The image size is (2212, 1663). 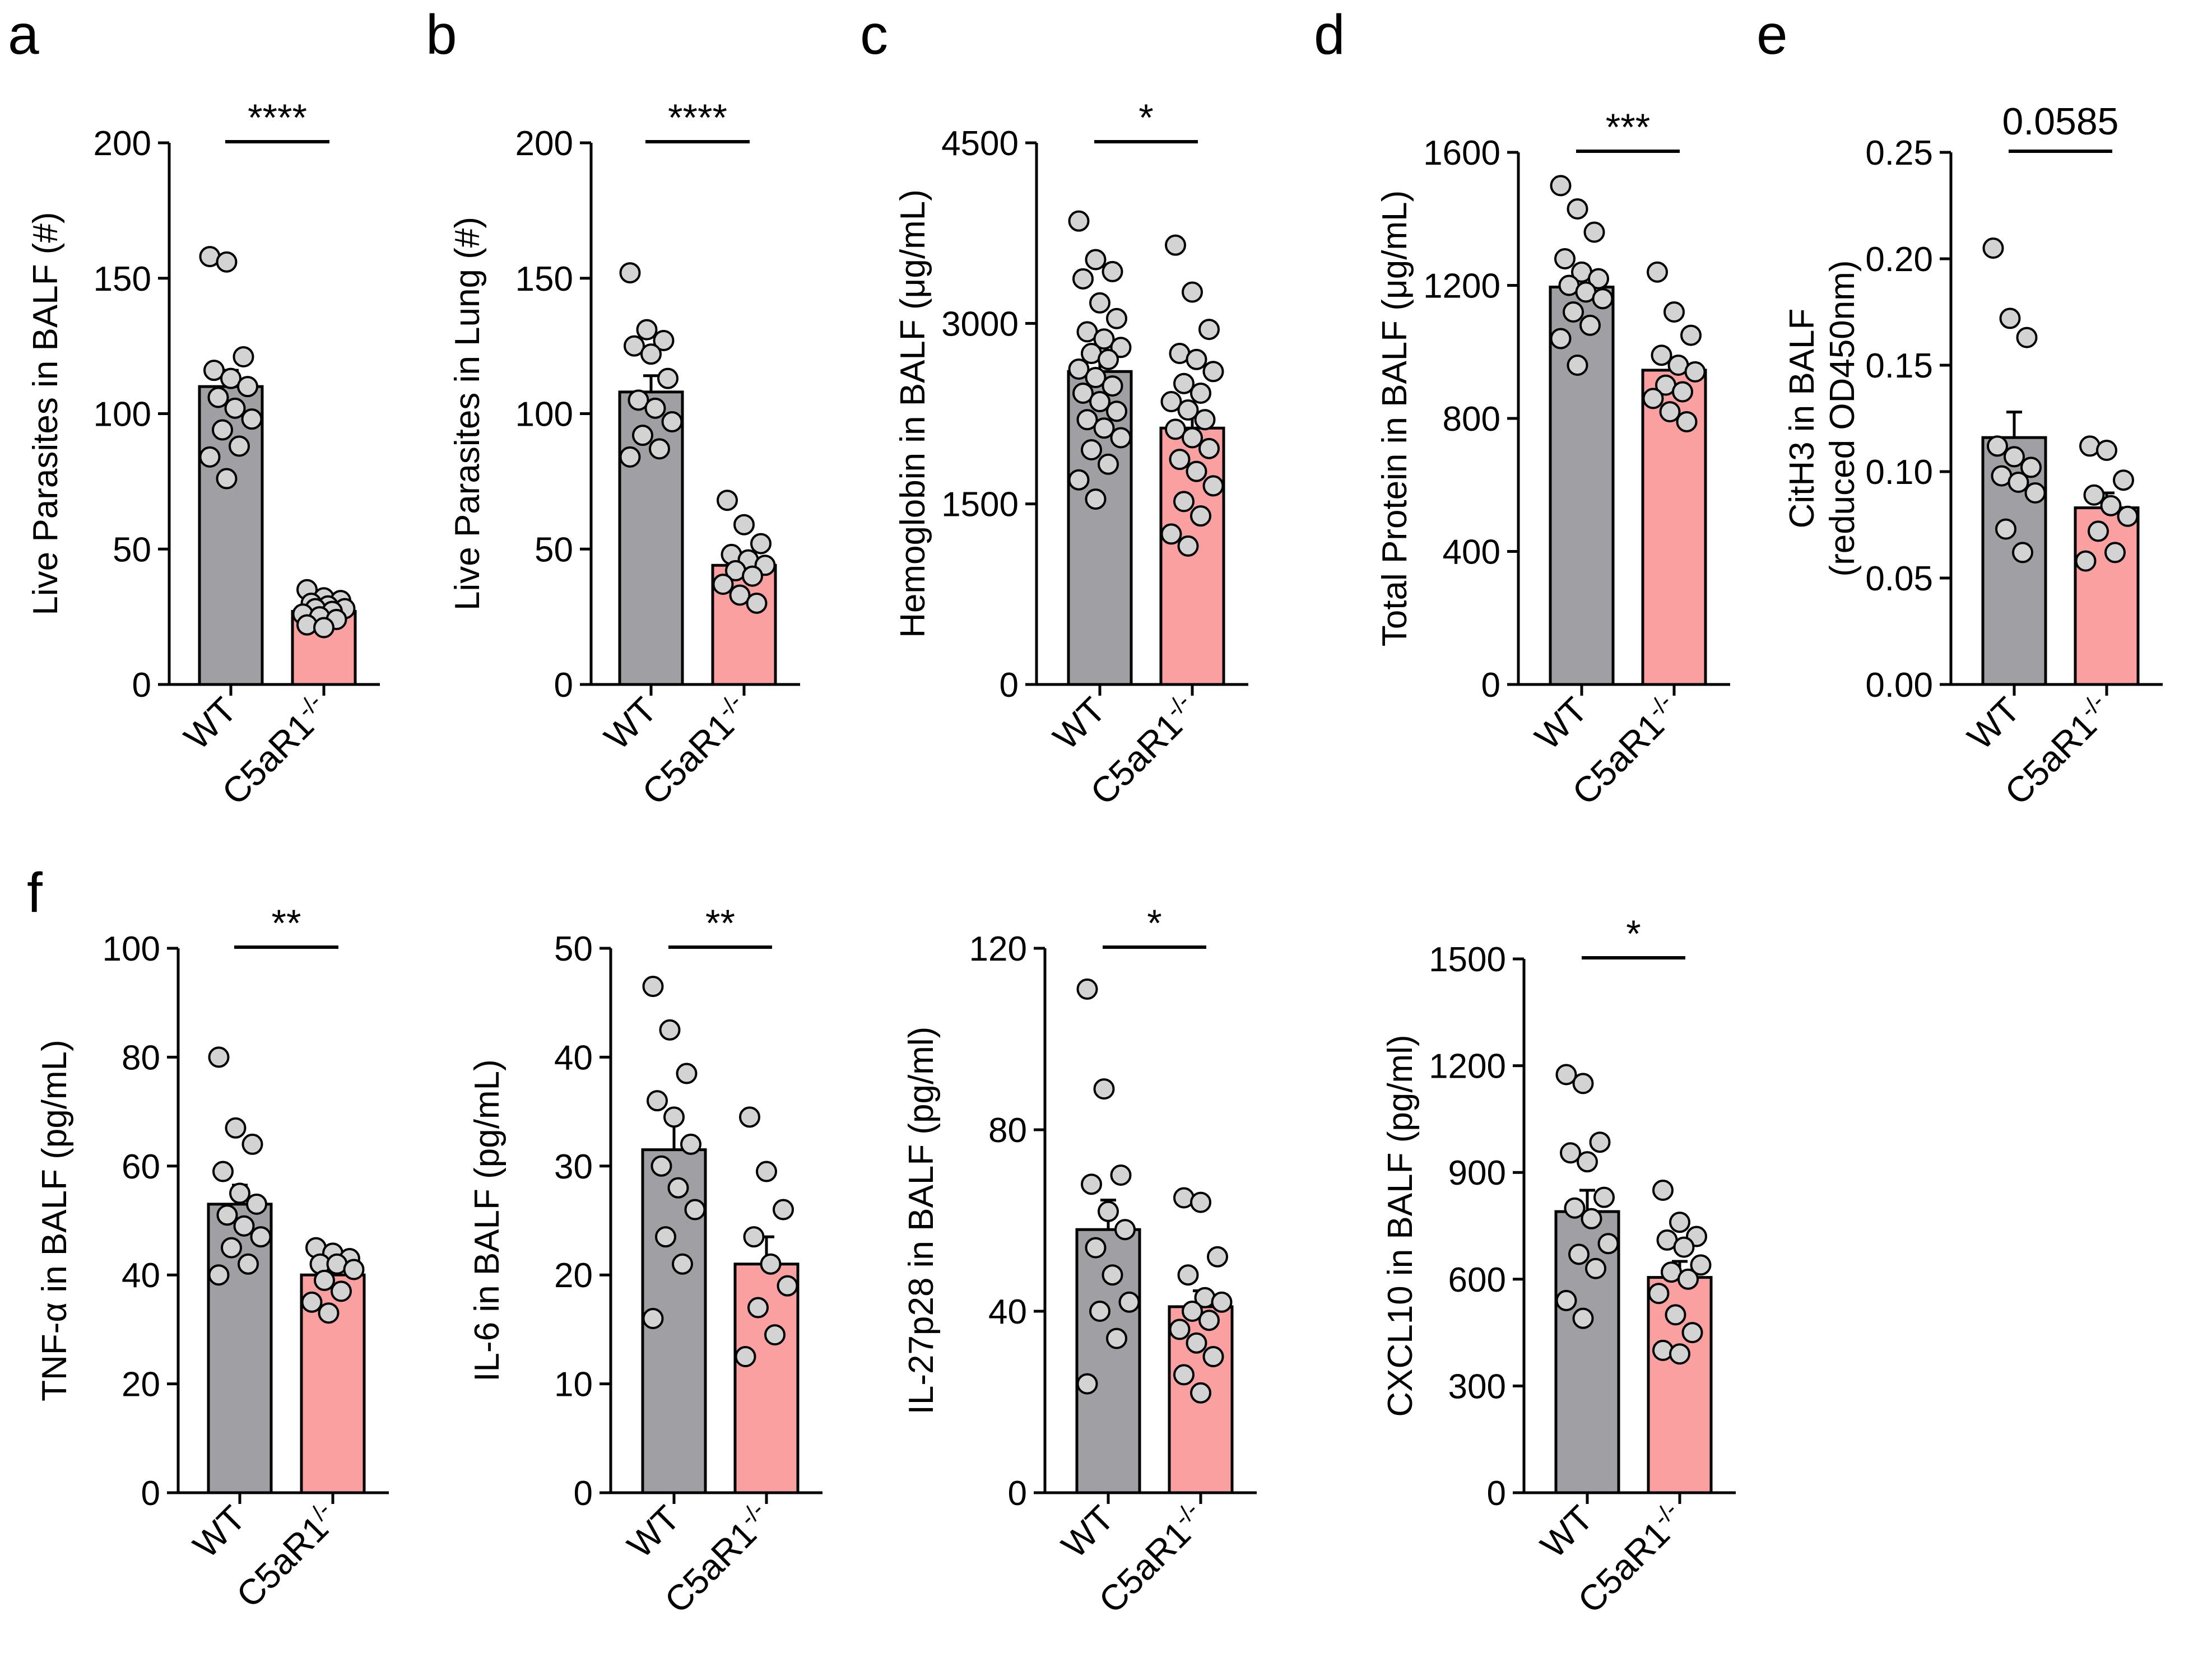 I want to click on panel-letter: e, so click(x=1772, y=34).